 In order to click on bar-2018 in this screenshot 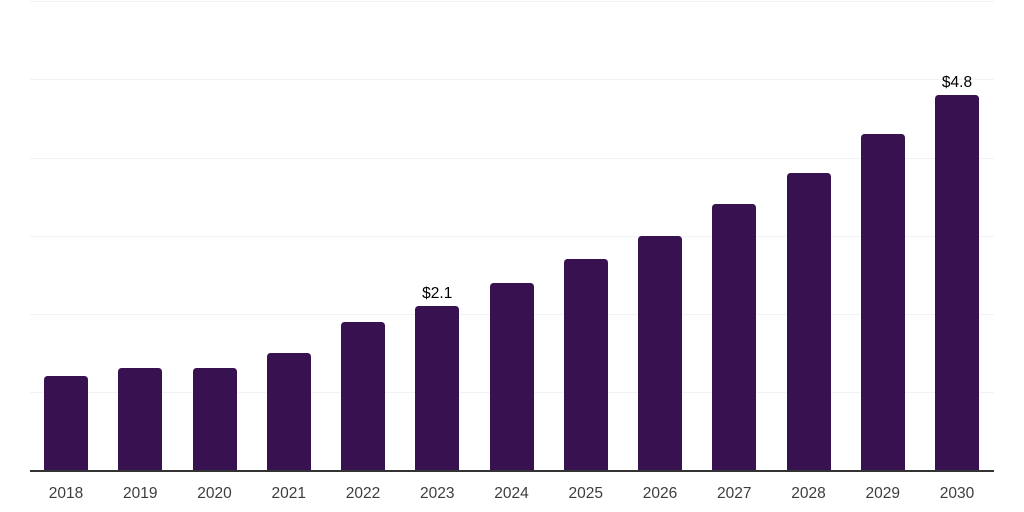, I will do `click(66, 423)`.